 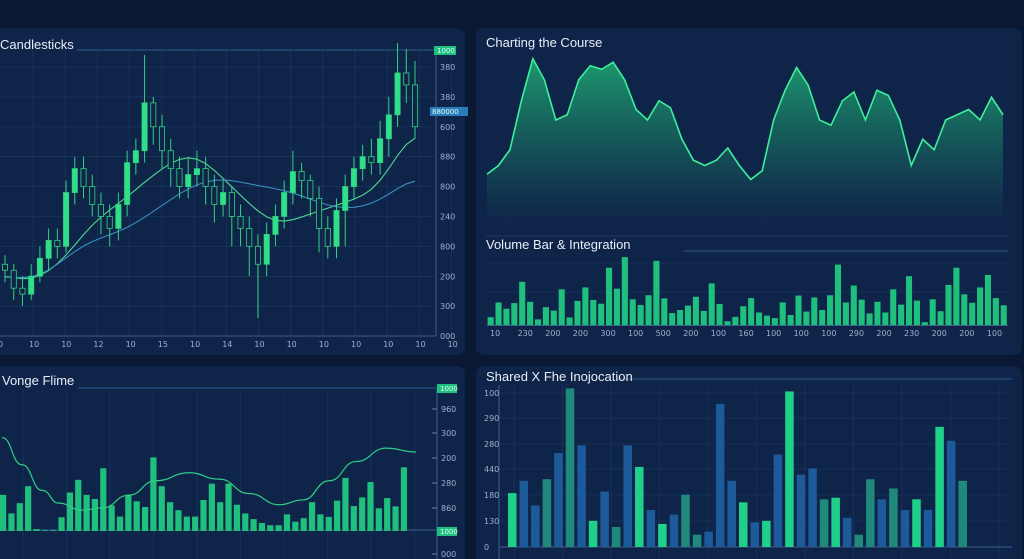 What do you see at coordinates (447, 217) in the screenshot?
I see `y-tick-label: 240` at bounding box center [447, 217].